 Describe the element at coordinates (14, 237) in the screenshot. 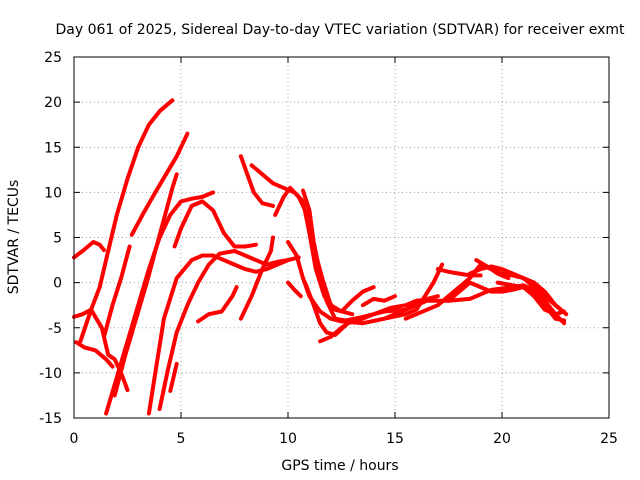

I see `y-axis-label: SDTVAR / TECUs` at that location.